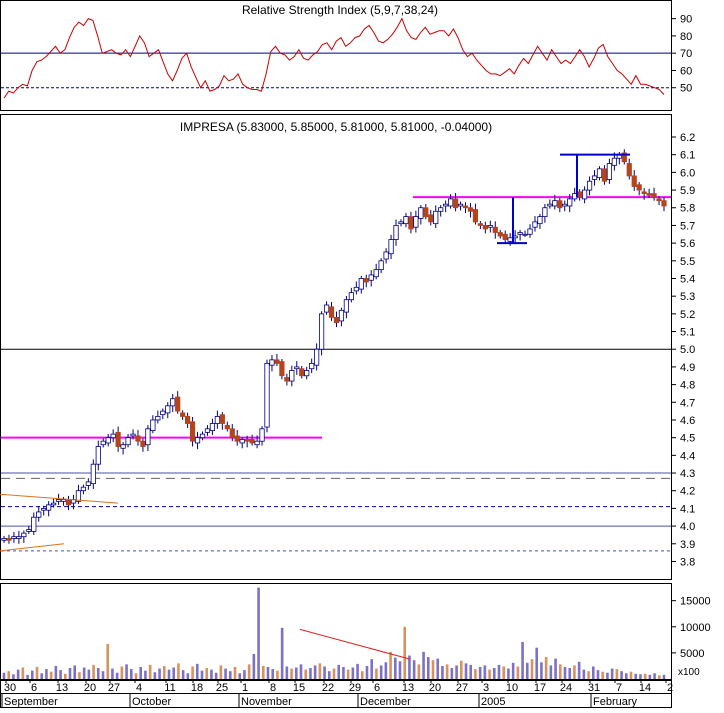  I want to click on date-tick-label: 6, so click(34, 688).